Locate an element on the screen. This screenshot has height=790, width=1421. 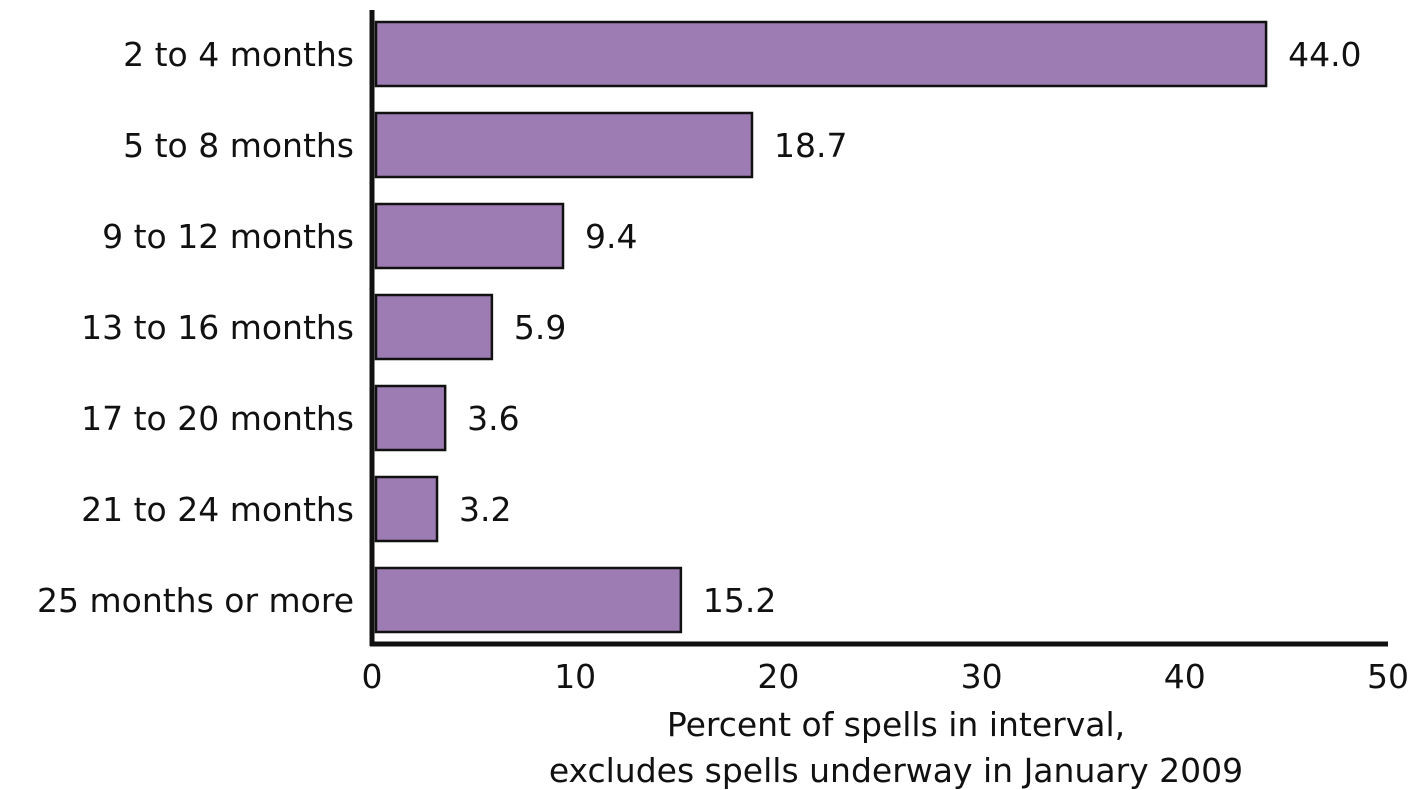
x-tick-label: 40 is located at coordinates (1185, 676).